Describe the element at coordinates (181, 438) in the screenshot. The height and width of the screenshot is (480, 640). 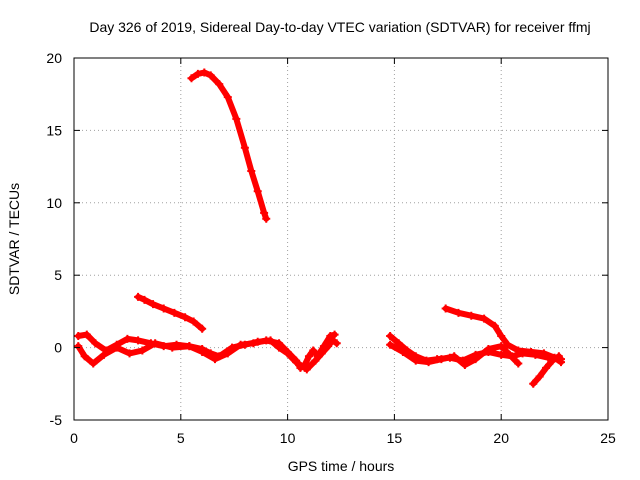
I see `x-tick-label: 5` at that location.